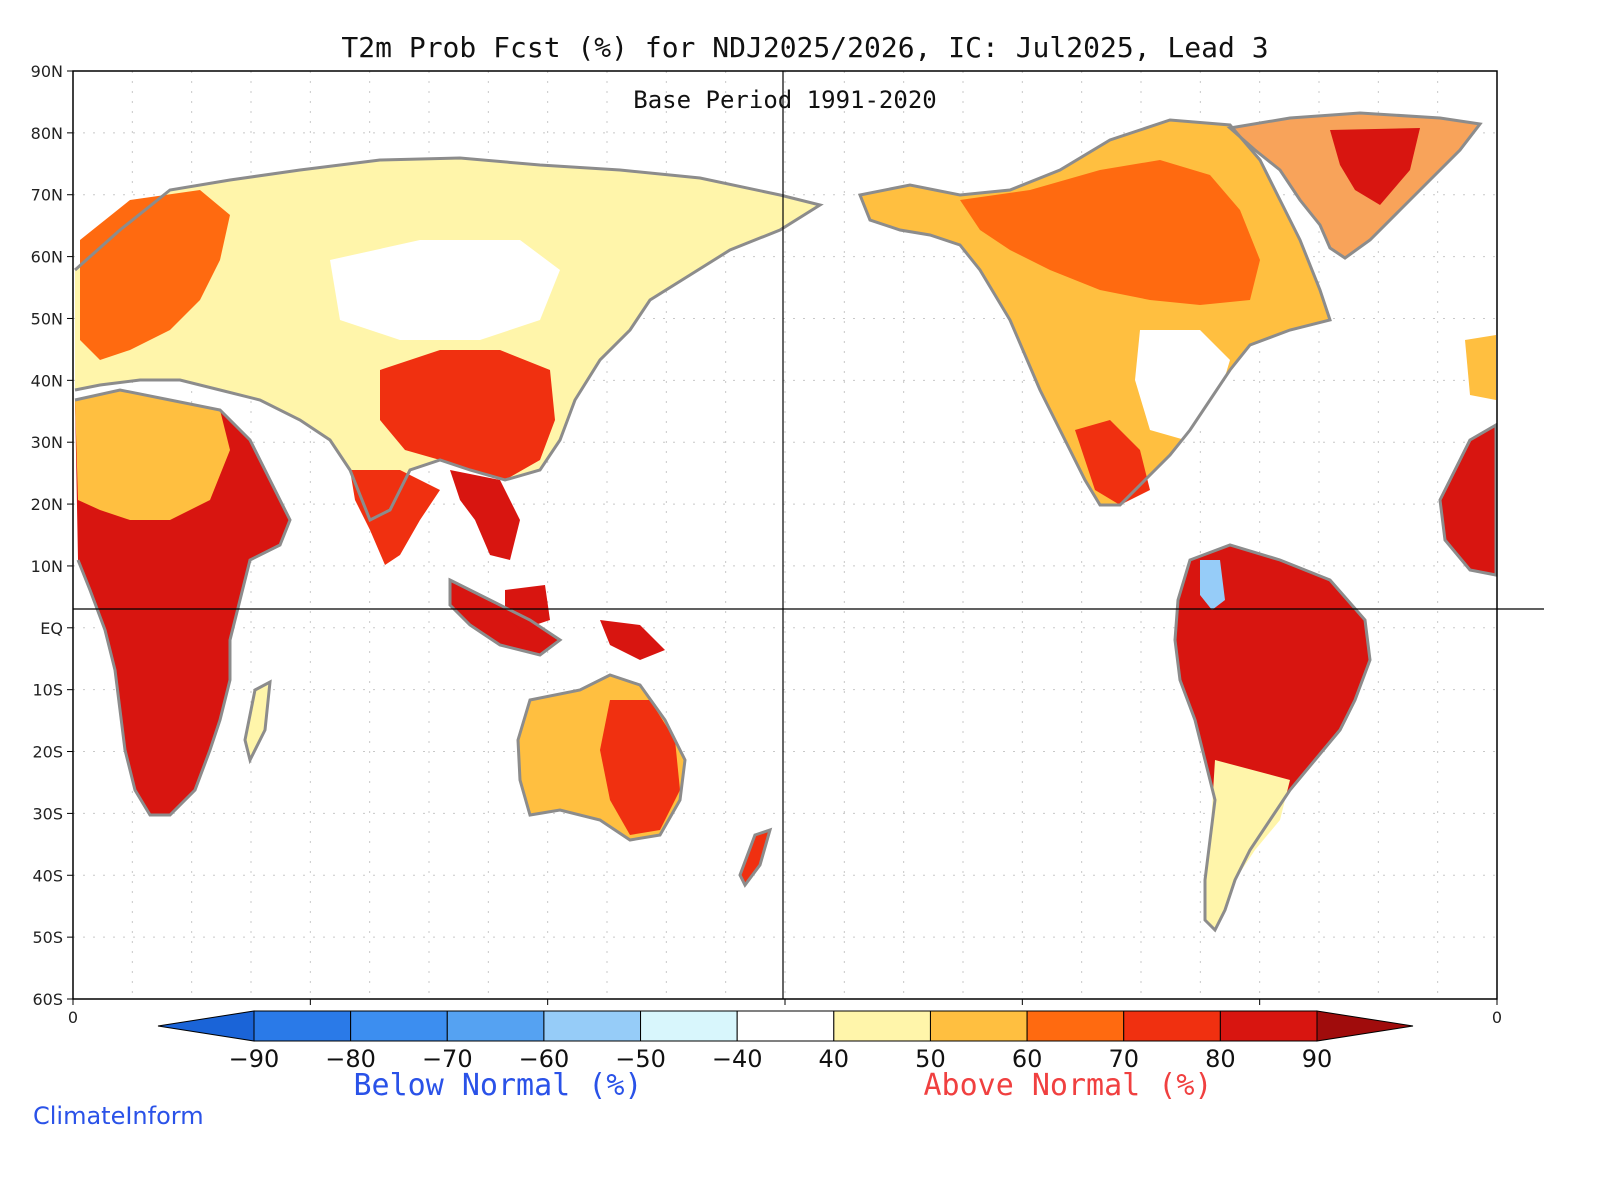  Describe the element at coordinates (47, 195) in the screenshot. I see `lat-tick-label: 70N` at that location.